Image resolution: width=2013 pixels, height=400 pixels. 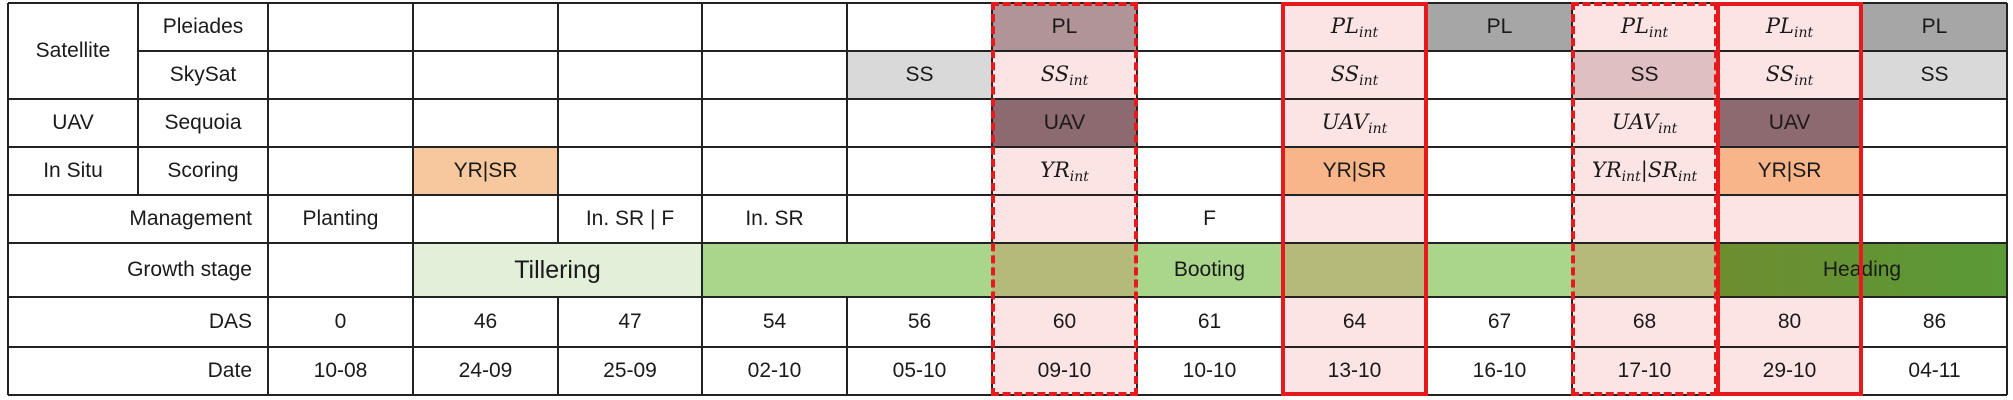 I want to click on management-cell: In. SR | F, so click(x=630, y=218).